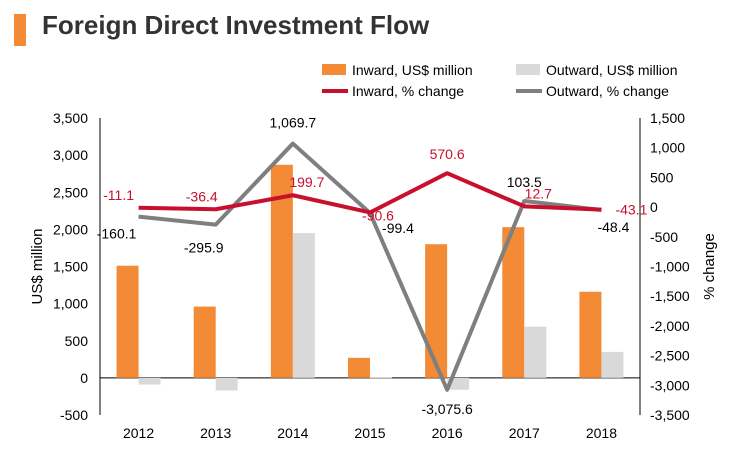  Describe the element at coordinates (292, 433) in the screenshot. I see `x-tick-label: 2014` at that location.